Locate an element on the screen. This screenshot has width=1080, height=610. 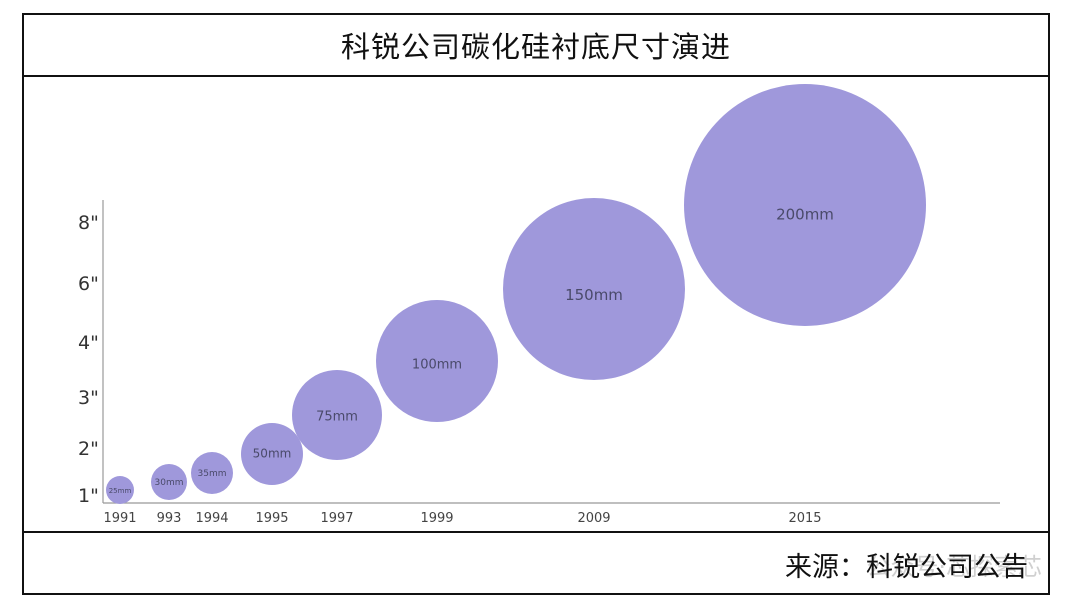
bubble-75mm is located at coordinates (337, 415).